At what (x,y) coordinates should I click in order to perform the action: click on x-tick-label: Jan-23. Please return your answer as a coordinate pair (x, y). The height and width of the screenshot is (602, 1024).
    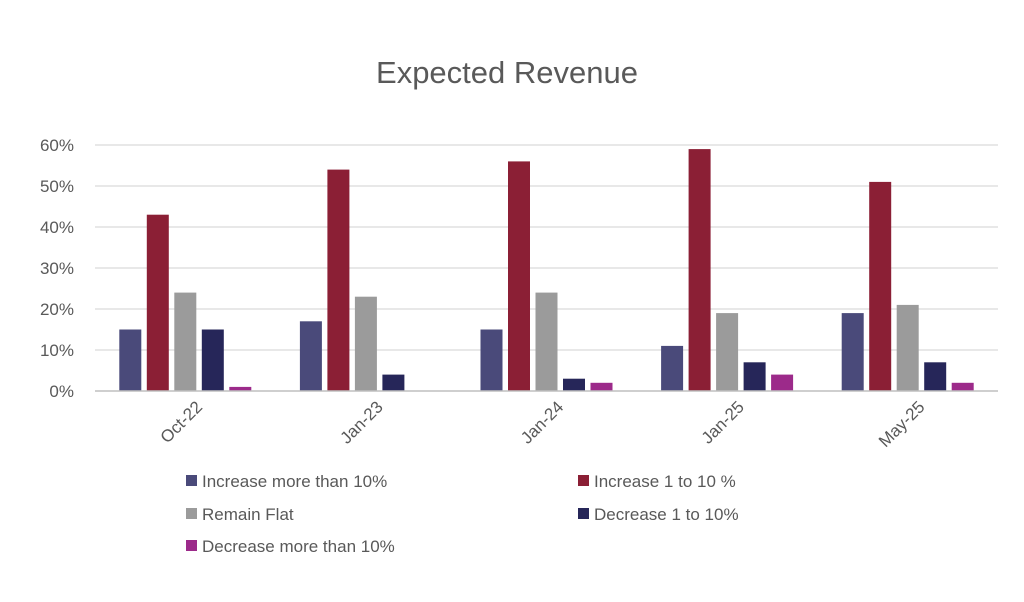
    Looking at the image, I should click on (362, 422).